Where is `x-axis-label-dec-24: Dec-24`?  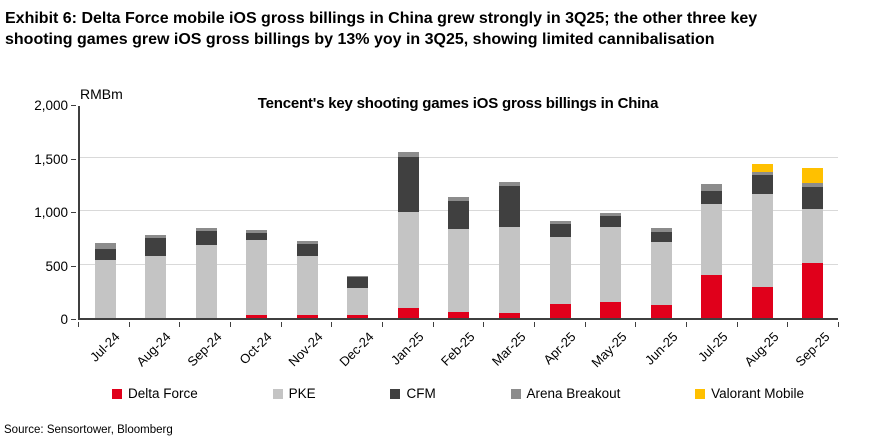
x-axis-label-dec-24: Dec-24 is located at coordinates (356, 349).